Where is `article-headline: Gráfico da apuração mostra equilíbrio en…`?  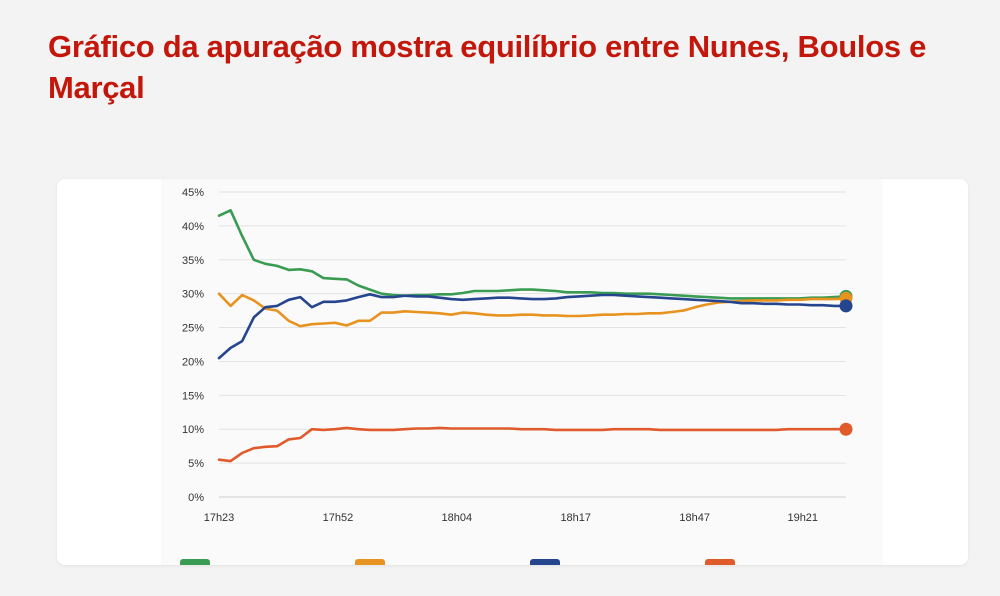
article-headline: Gráfico da apuração mostra equilíbrio en… is located at coordinates (487, 67).